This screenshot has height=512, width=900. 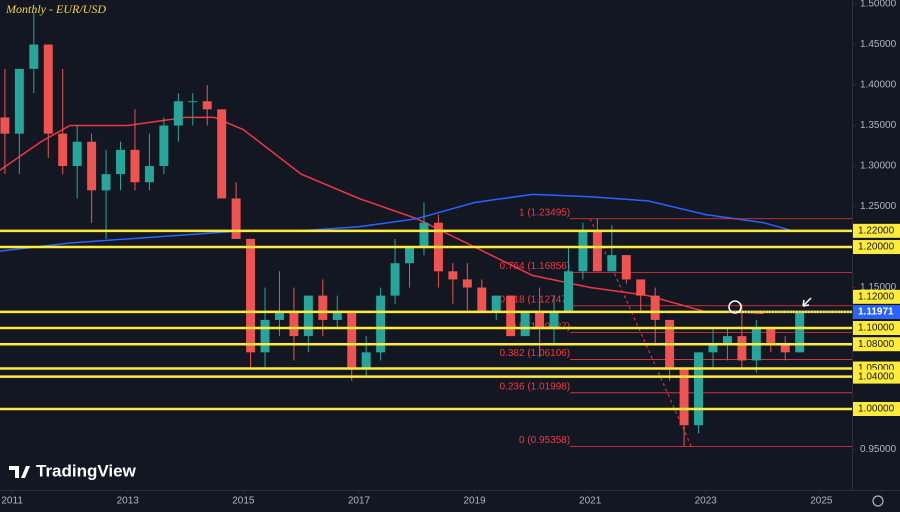 I want to click on brand: TradingView, so click(x=86, y=470).